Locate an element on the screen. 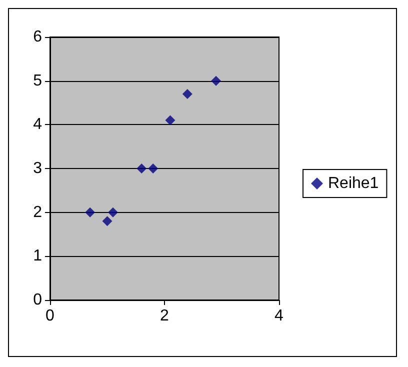  y-tick-label: 4 is located at coordinates (37, 125).